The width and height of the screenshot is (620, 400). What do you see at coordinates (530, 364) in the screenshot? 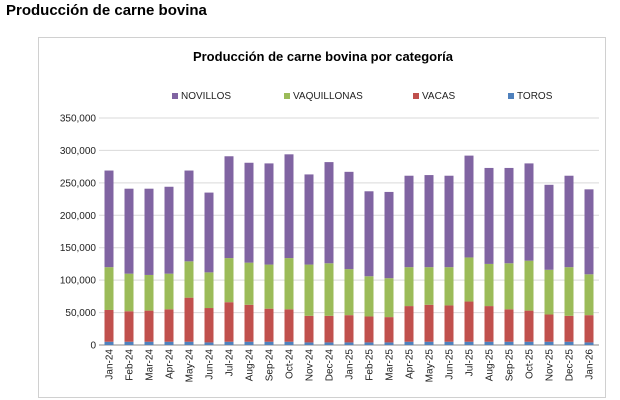
I see `x-tick-label: Oct-25` at bounding box center [530, 364].